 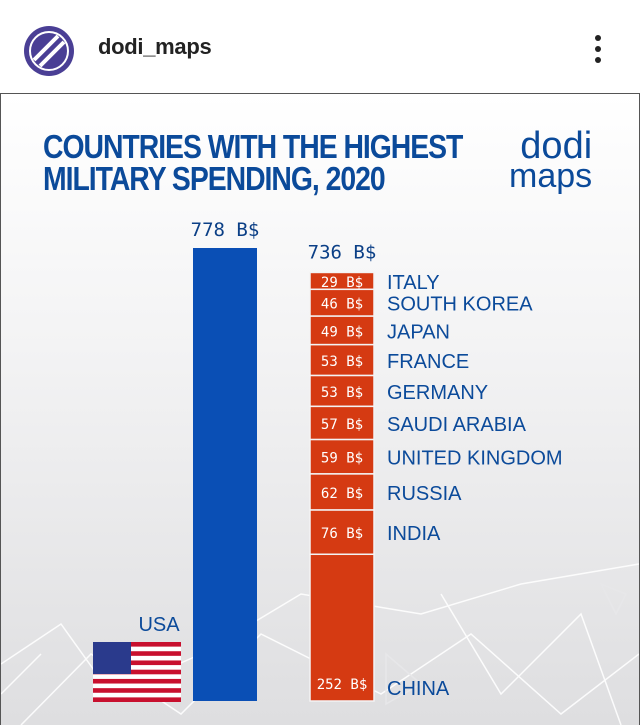 I want to click on segment-label-france: 53 B$, so click(x=342, y=362).